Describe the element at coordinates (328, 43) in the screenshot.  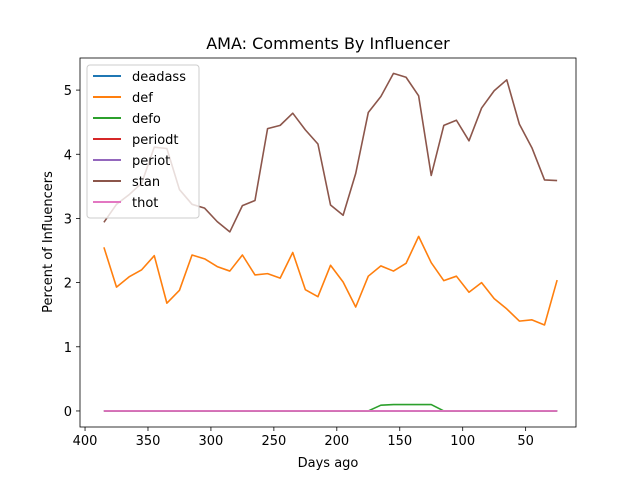
I see `chart-title: AMA: Comments By Influencer` at that location.